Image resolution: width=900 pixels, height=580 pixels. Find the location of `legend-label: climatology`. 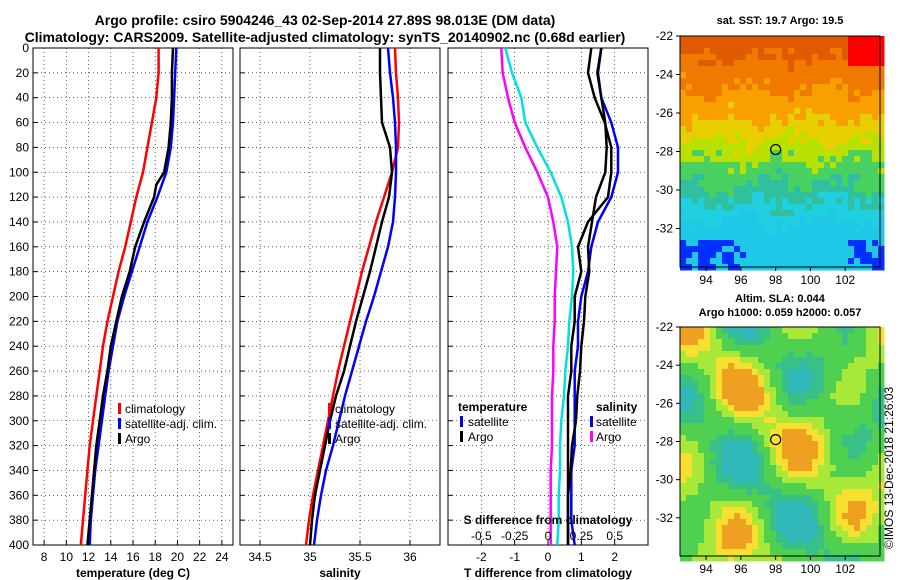

legend-label: climatology is located at coordinates (365, 409).